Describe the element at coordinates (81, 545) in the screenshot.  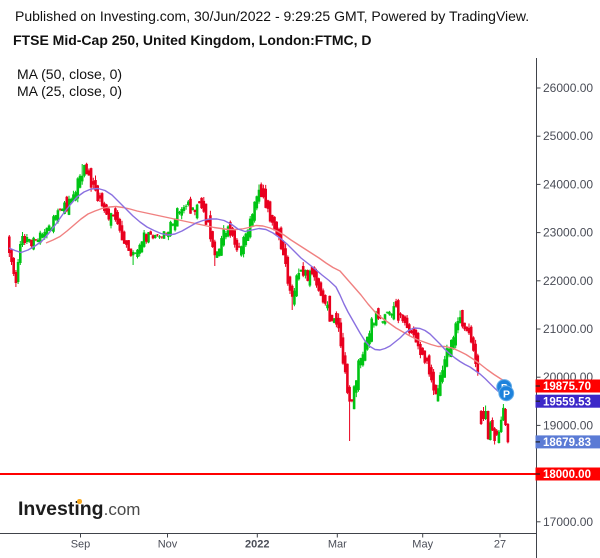
I see `svg-text: Sep` at that location.